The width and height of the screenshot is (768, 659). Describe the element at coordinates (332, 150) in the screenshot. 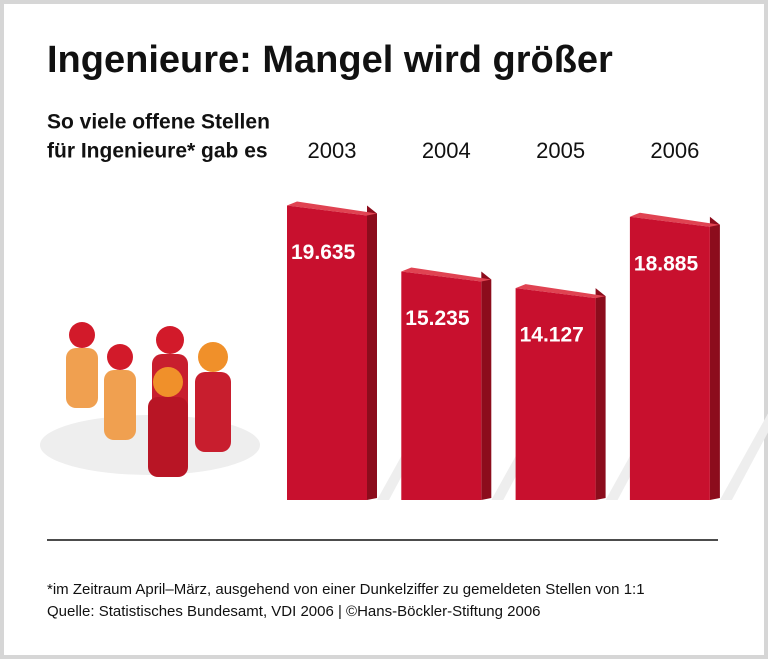

I see `category-label: 2003` at that location.